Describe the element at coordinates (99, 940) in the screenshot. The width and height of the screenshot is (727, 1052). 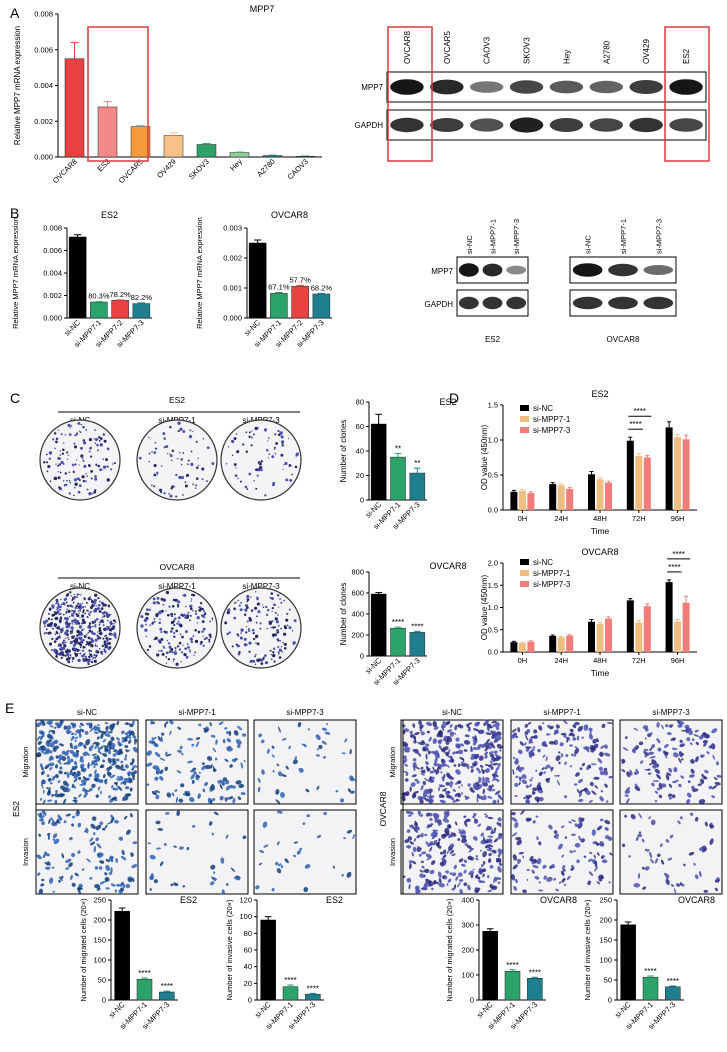
I see `y-tick-label: 150` at that location.